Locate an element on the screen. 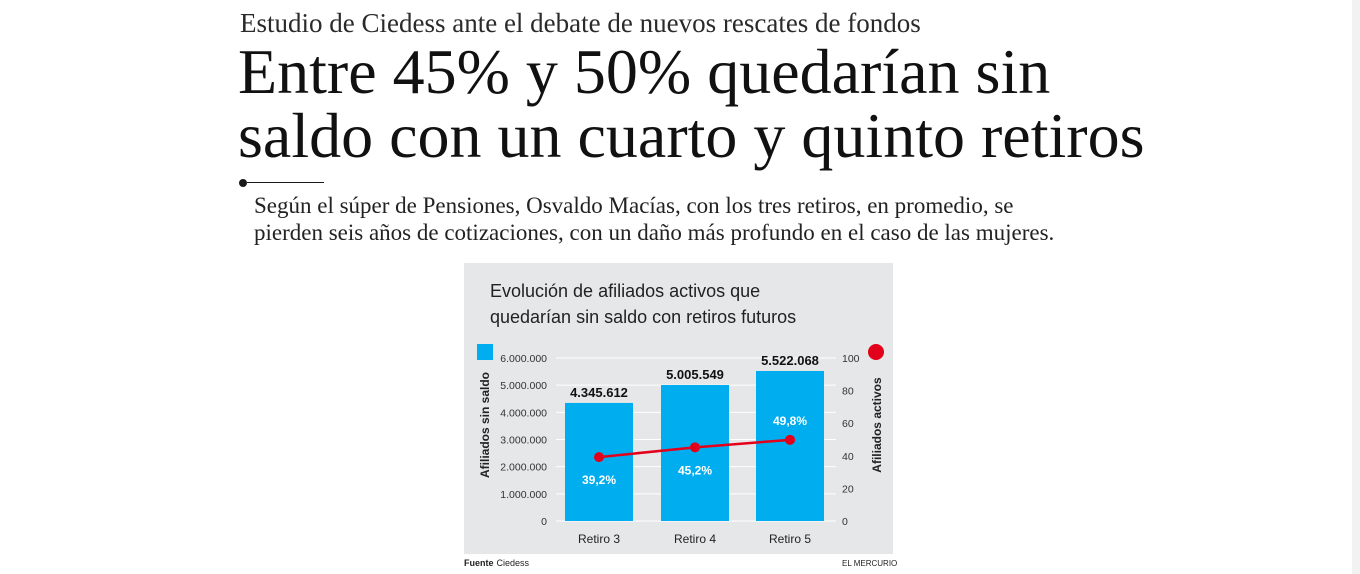 The width and height of the screenshot is (1360, 574). headline-line-1: Entre 45% y 50% quedarían sin is located at coordinates (644, 71).